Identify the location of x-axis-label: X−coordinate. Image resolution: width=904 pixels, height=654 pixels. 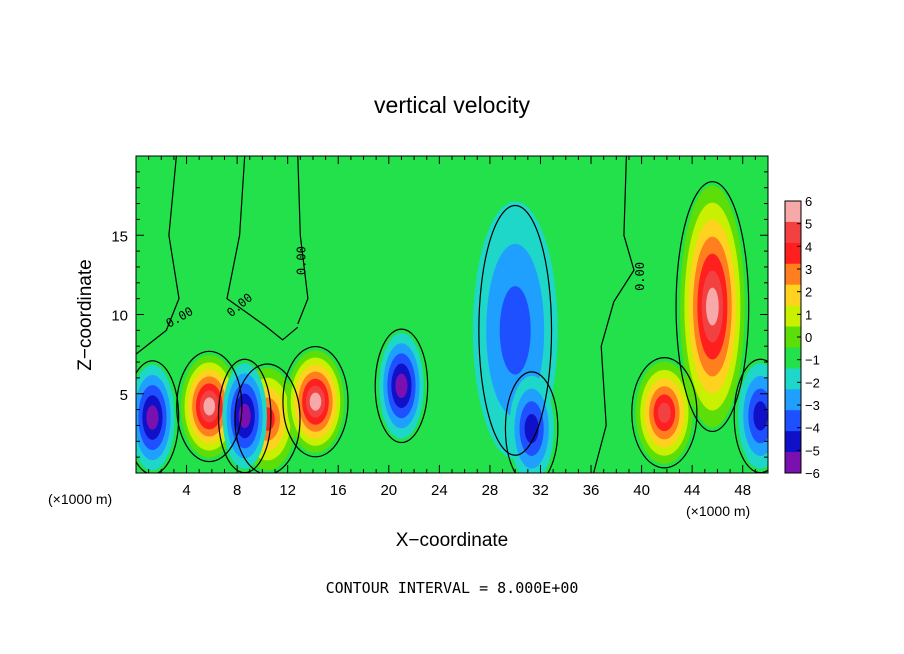
(452, 540).